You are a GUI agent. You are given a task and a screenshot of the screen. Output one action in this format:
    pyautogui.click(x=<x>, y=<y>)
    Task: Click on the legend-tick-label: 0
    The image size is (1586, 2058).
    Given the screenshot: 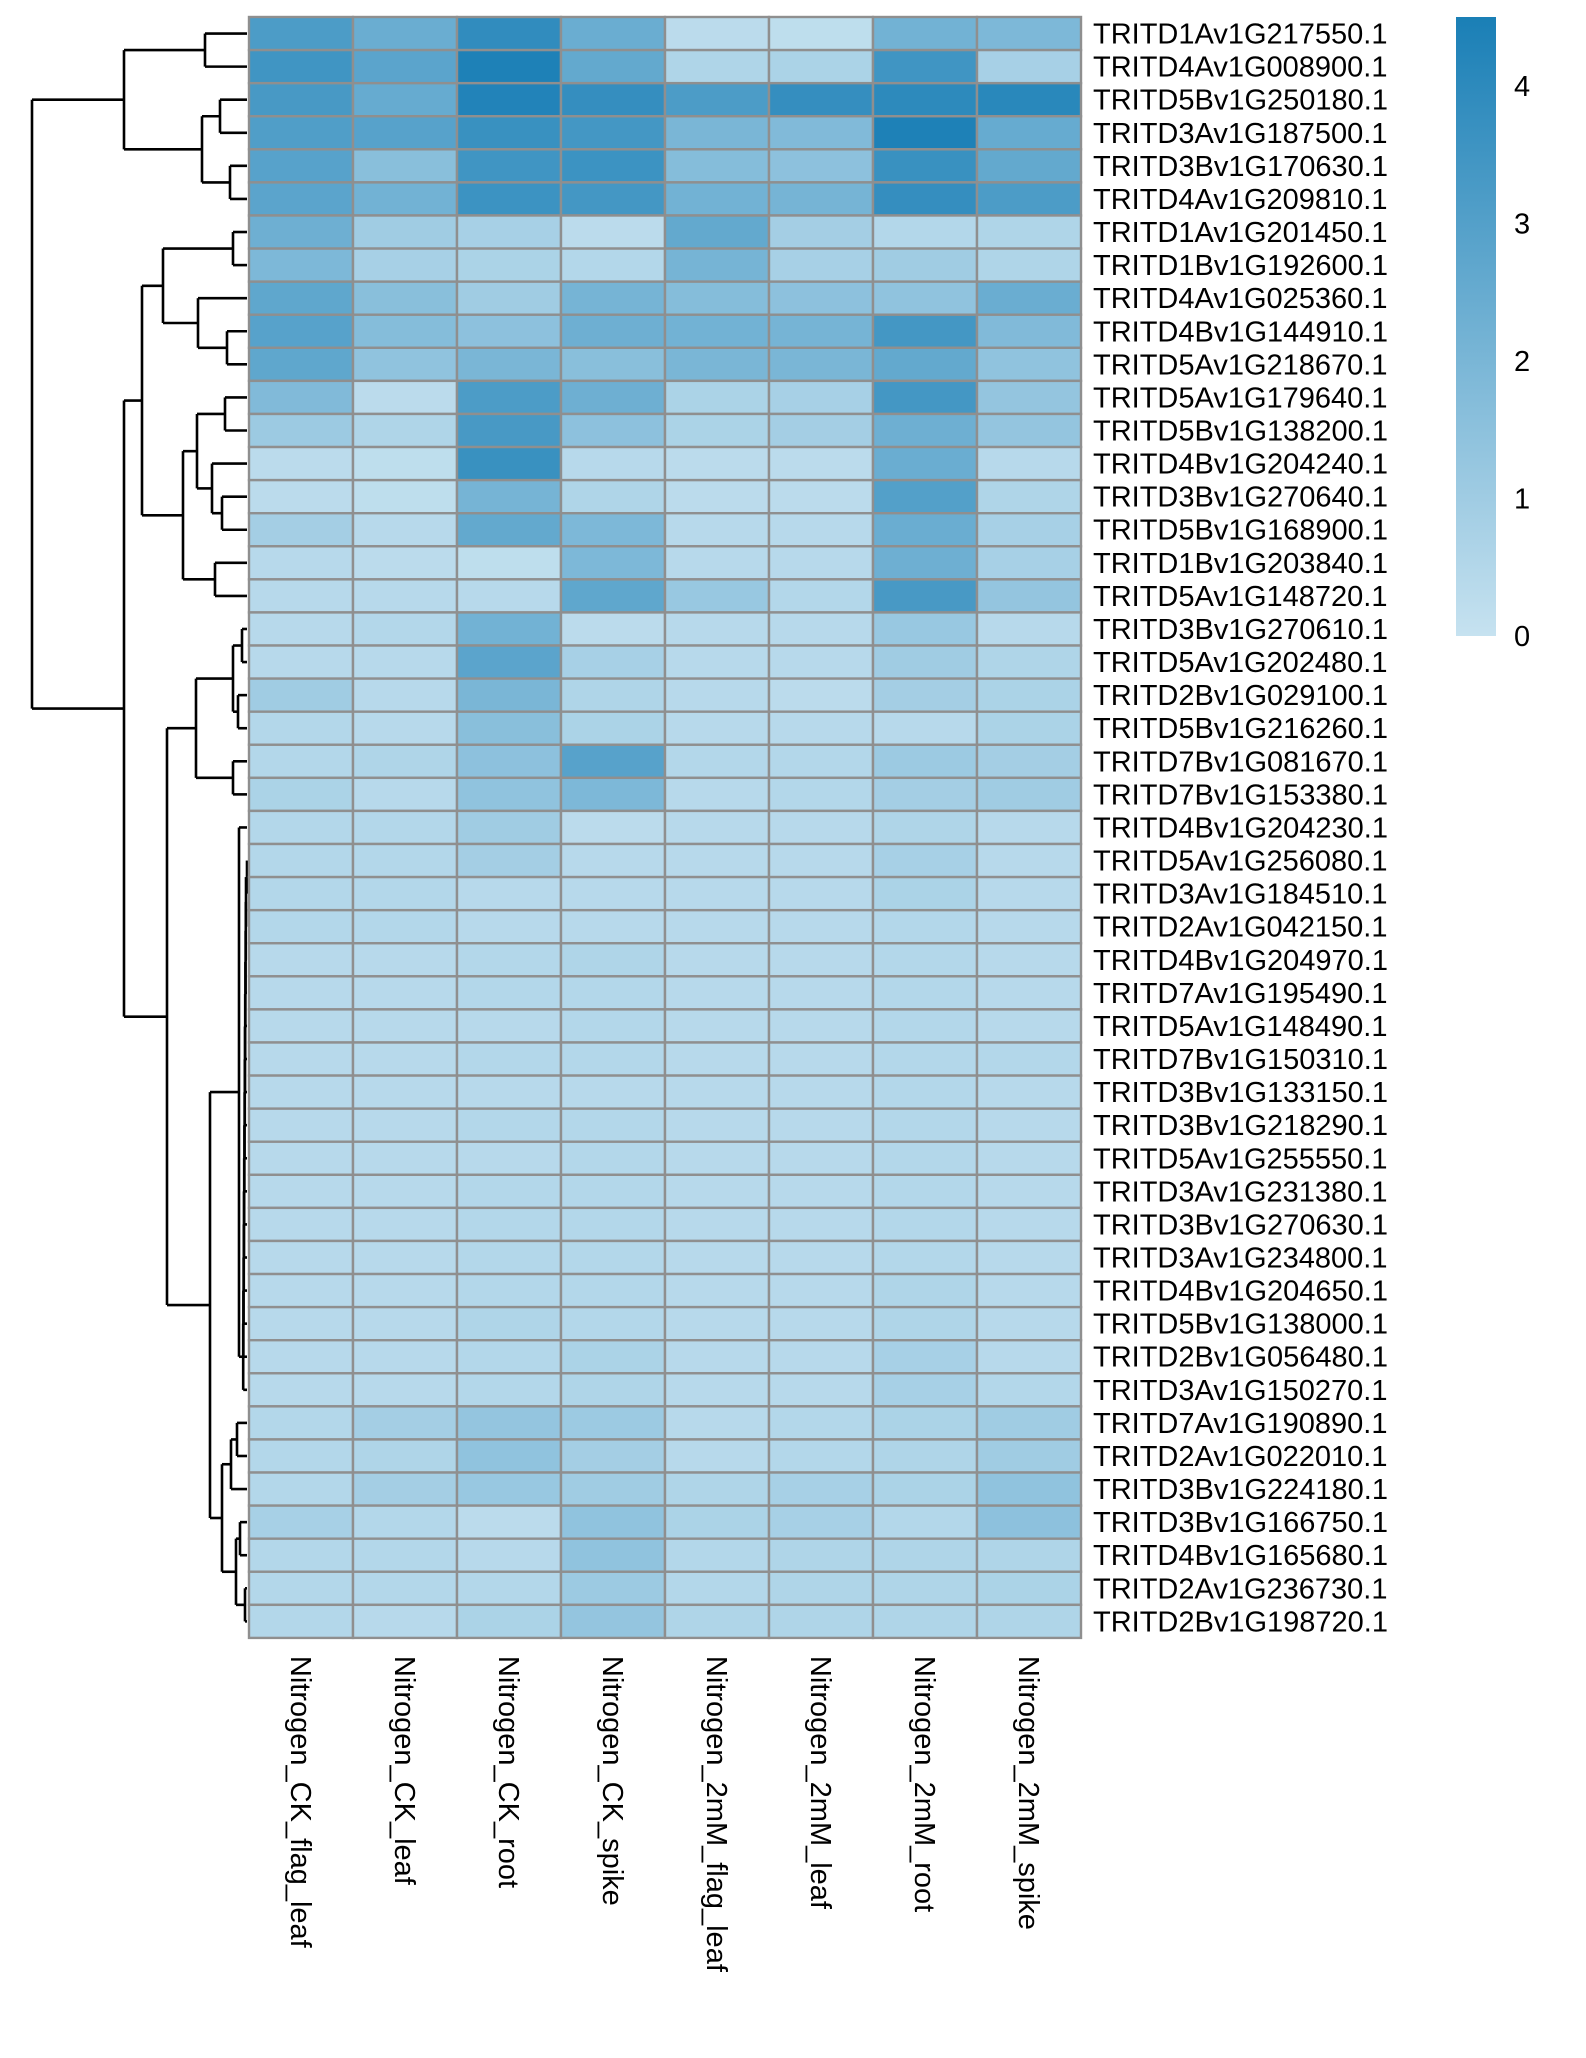 What is the action you would take?
    pyautogui.click(x=1522, y=637)
    